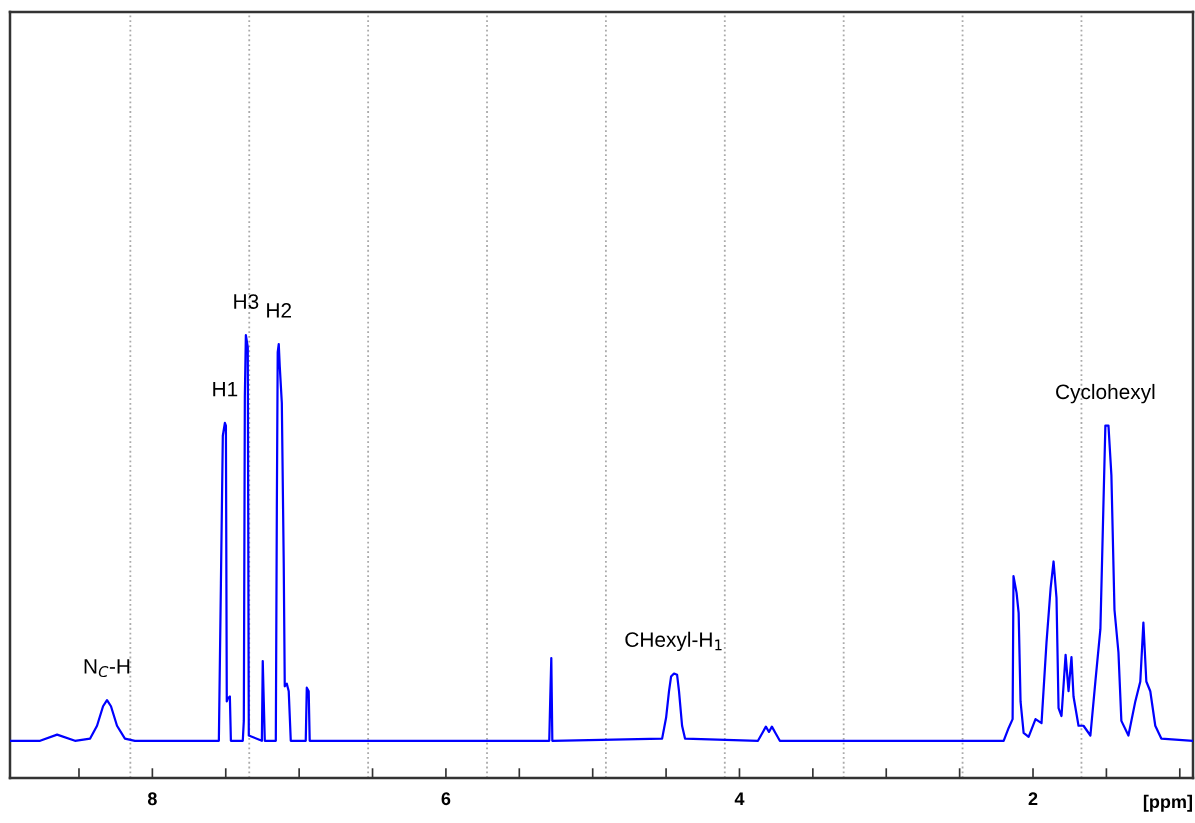  What do you see at coordinates (1167, 803) in the screenshot?
I see `x-axis-title: [ppm]` at bounding box center [1167, 803].